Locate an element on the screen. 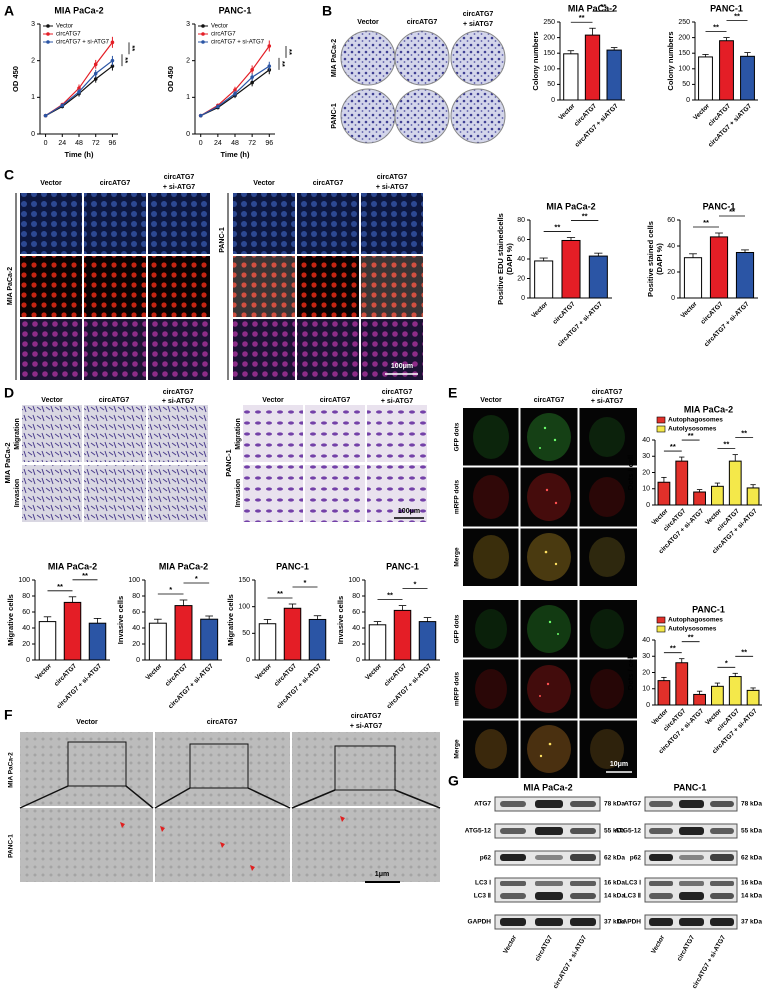  y-axis-label: Positive EDU stainedcells is located at coordinates (500, 259).